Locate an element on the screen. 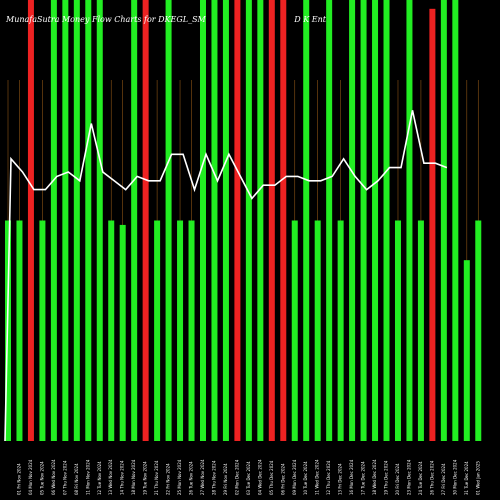 The width and height of the screenshot is (500, 500). x-tick-label: 08 Fri Nov 2024 is located at coordinates (76, 479).